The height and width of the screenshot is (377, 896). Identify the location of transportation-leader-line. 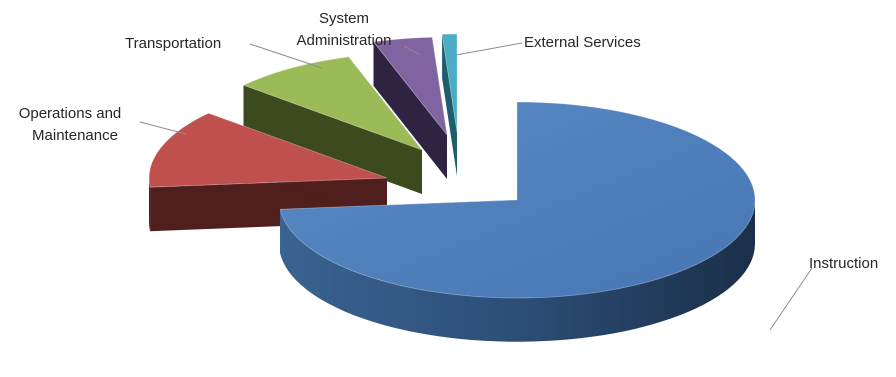
(286, 56).